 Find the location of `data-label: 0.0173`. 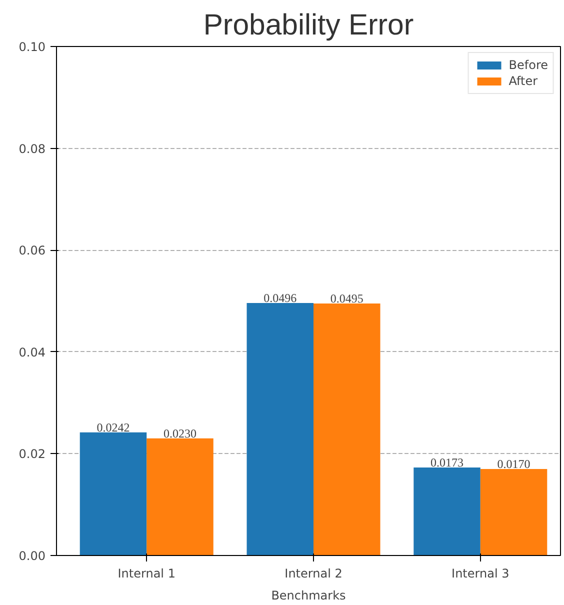

data-label: 0.0173 is located at coordinates (447, 462).